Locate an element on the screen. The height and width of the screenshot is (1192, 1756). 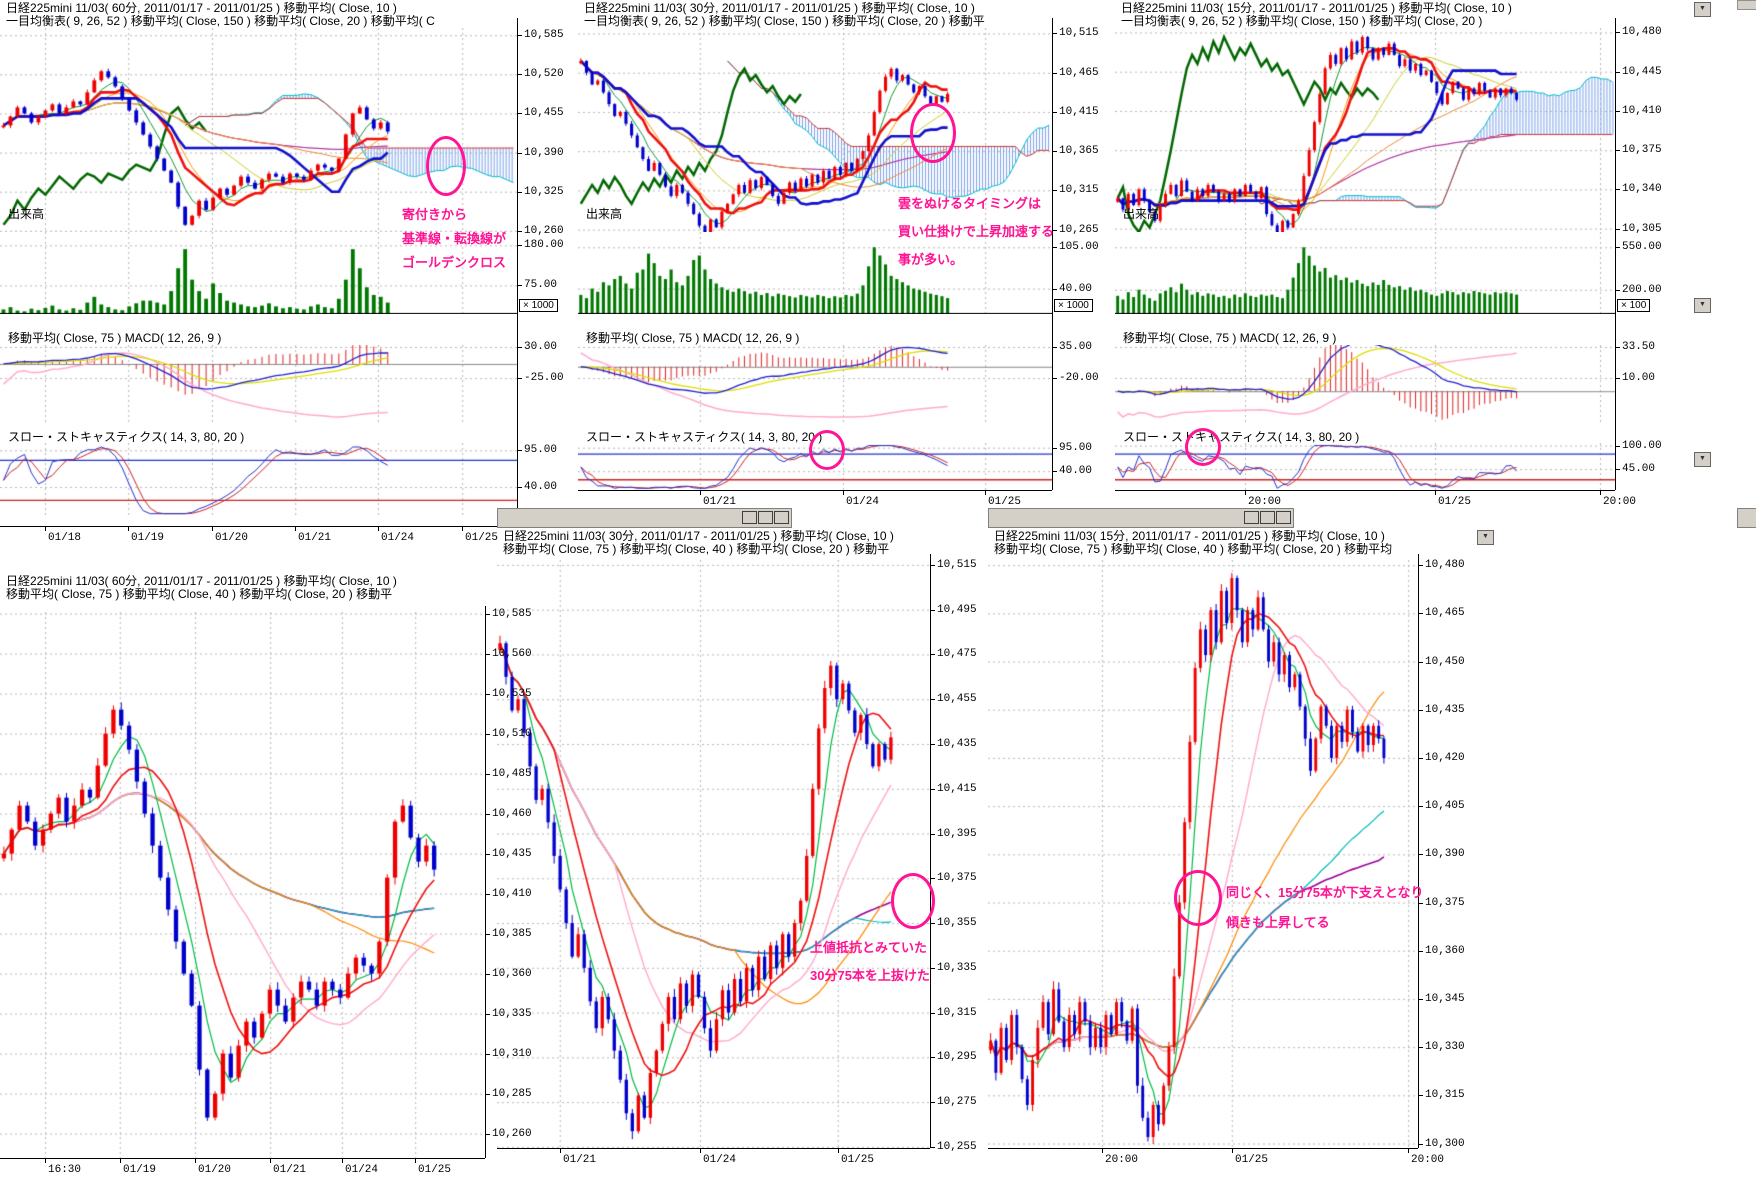
axis-label: 45.00 is located at coordinates (1639, 469).